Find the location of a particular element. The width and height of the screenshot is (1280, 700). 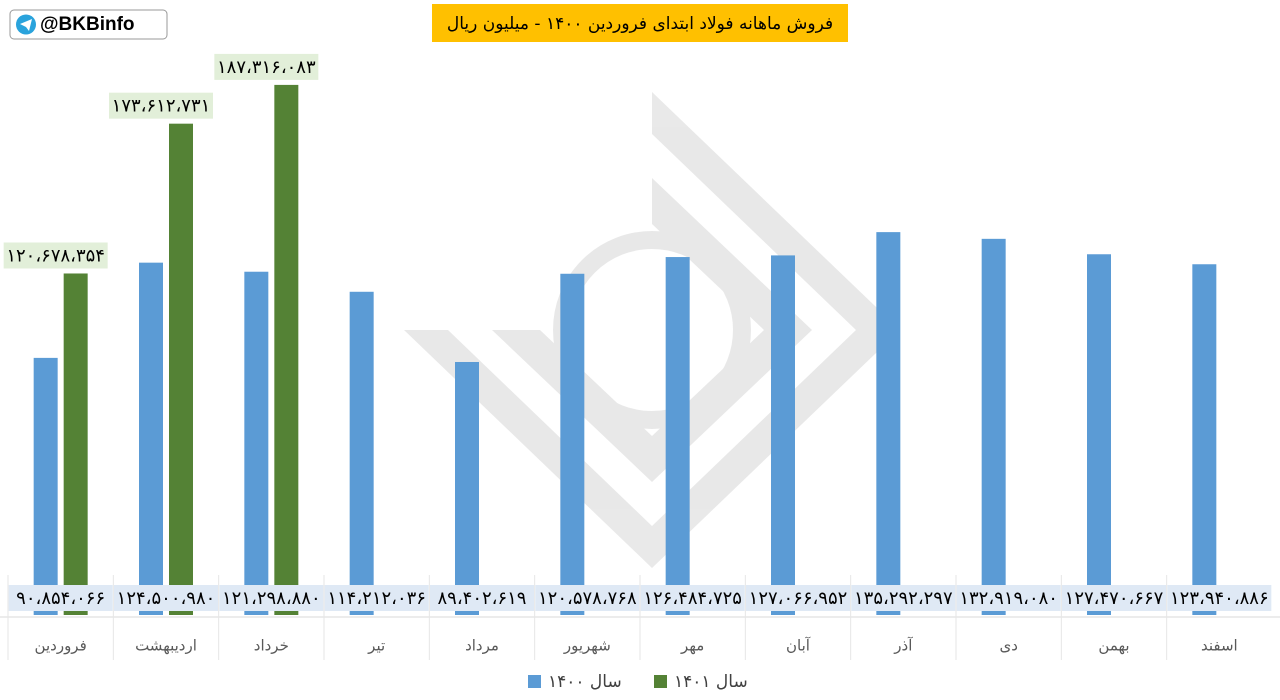

x-tick-label: خرداد is located at coordinates (271, 646).